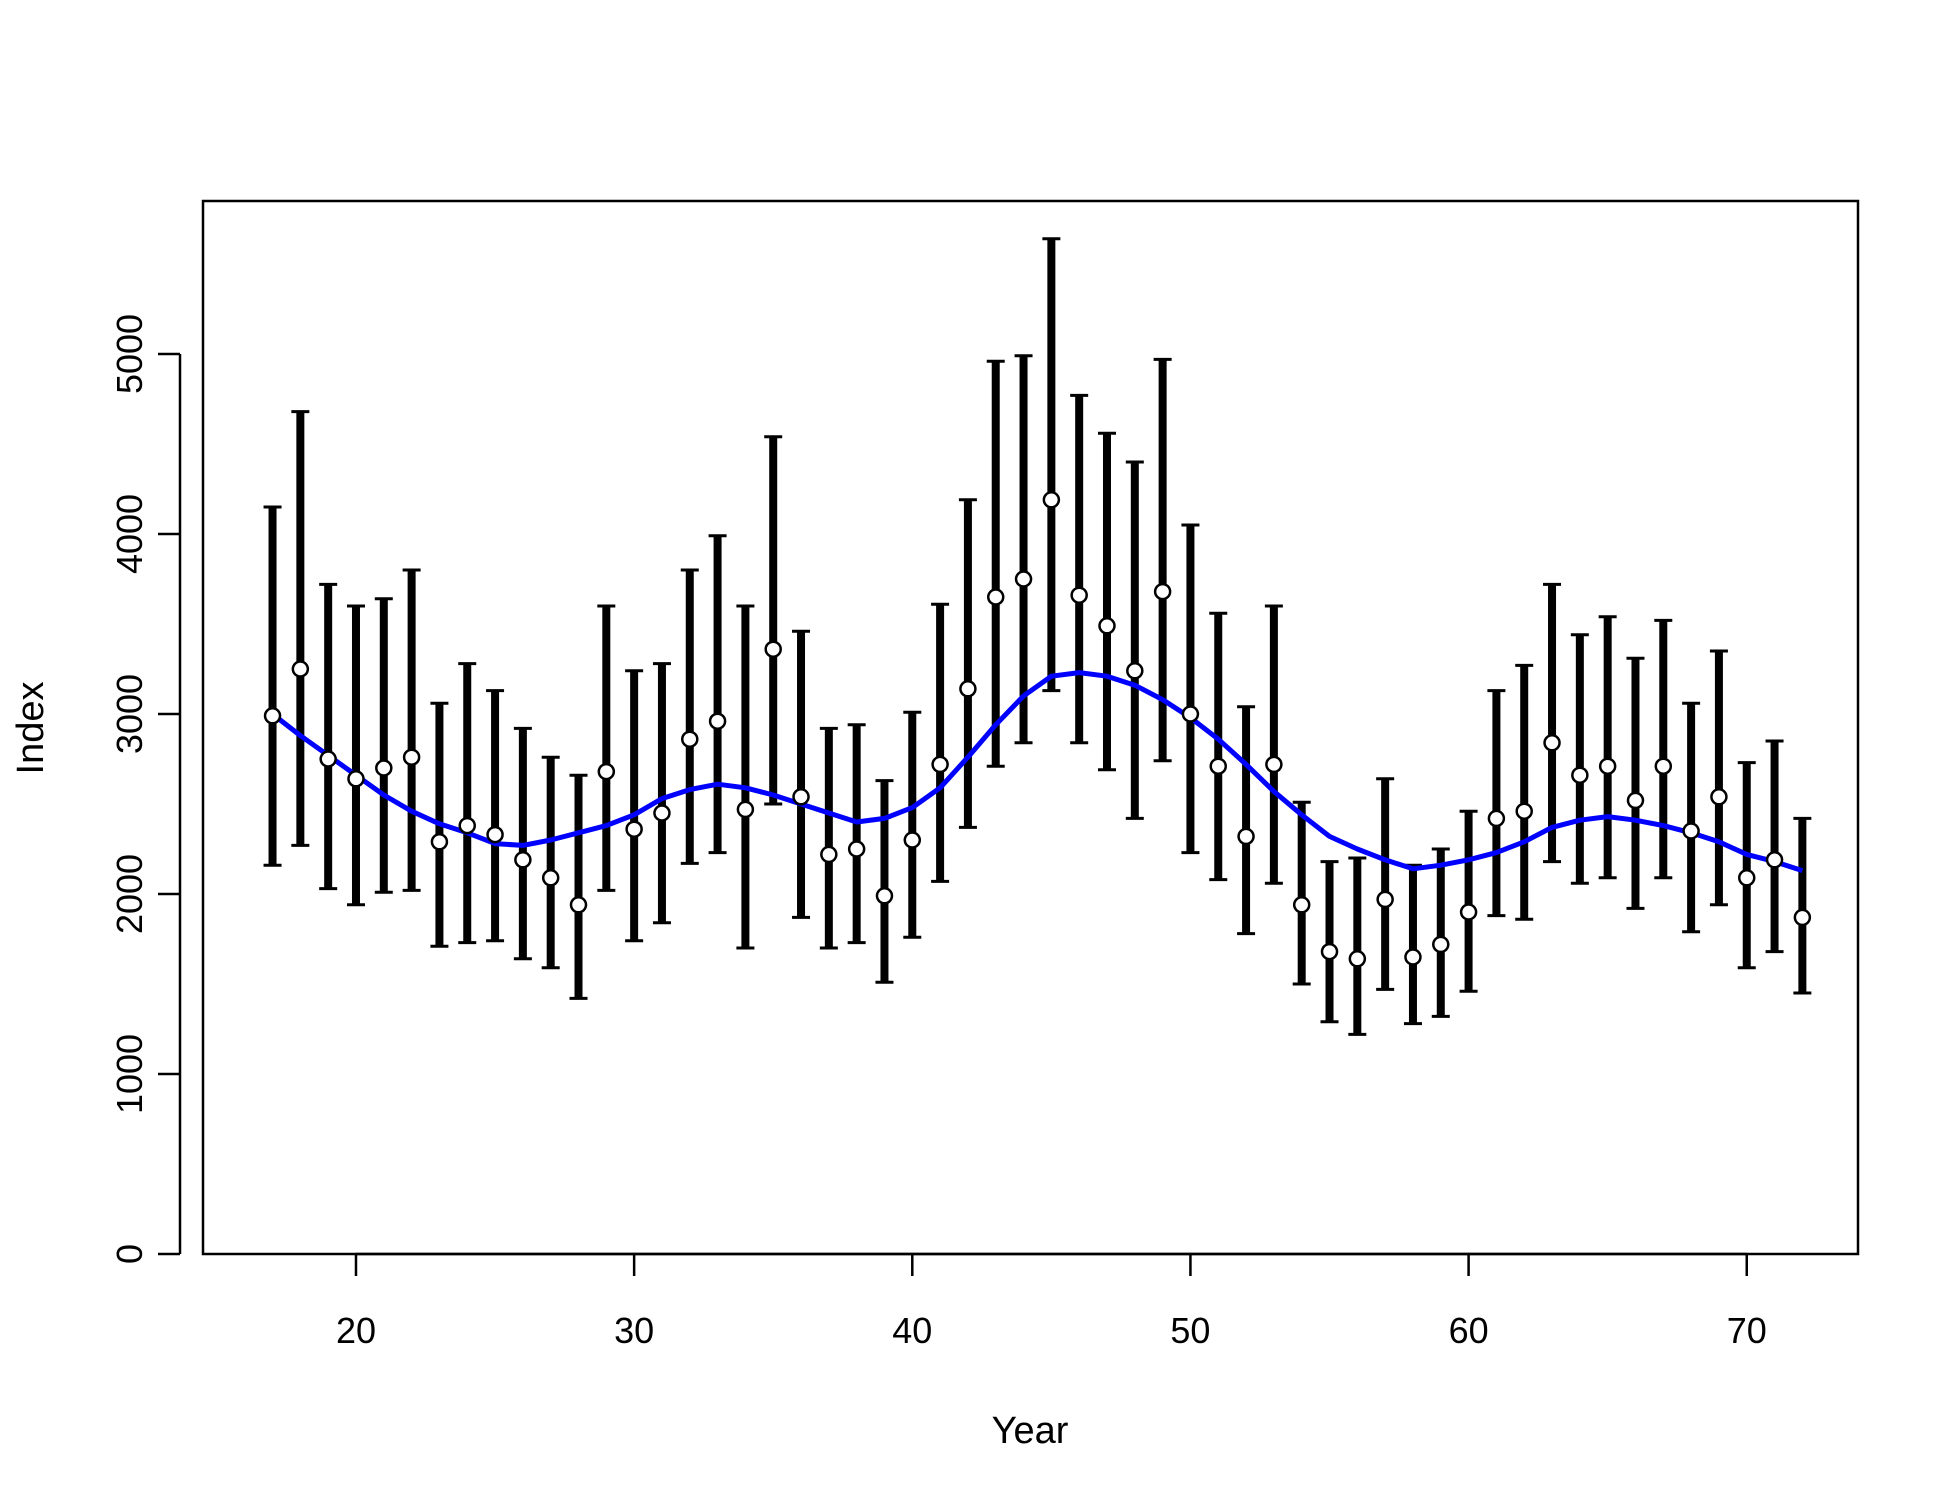 The image size is (1950, 1500). I want to click on x-tick-label: 30, so click(634, 1330).